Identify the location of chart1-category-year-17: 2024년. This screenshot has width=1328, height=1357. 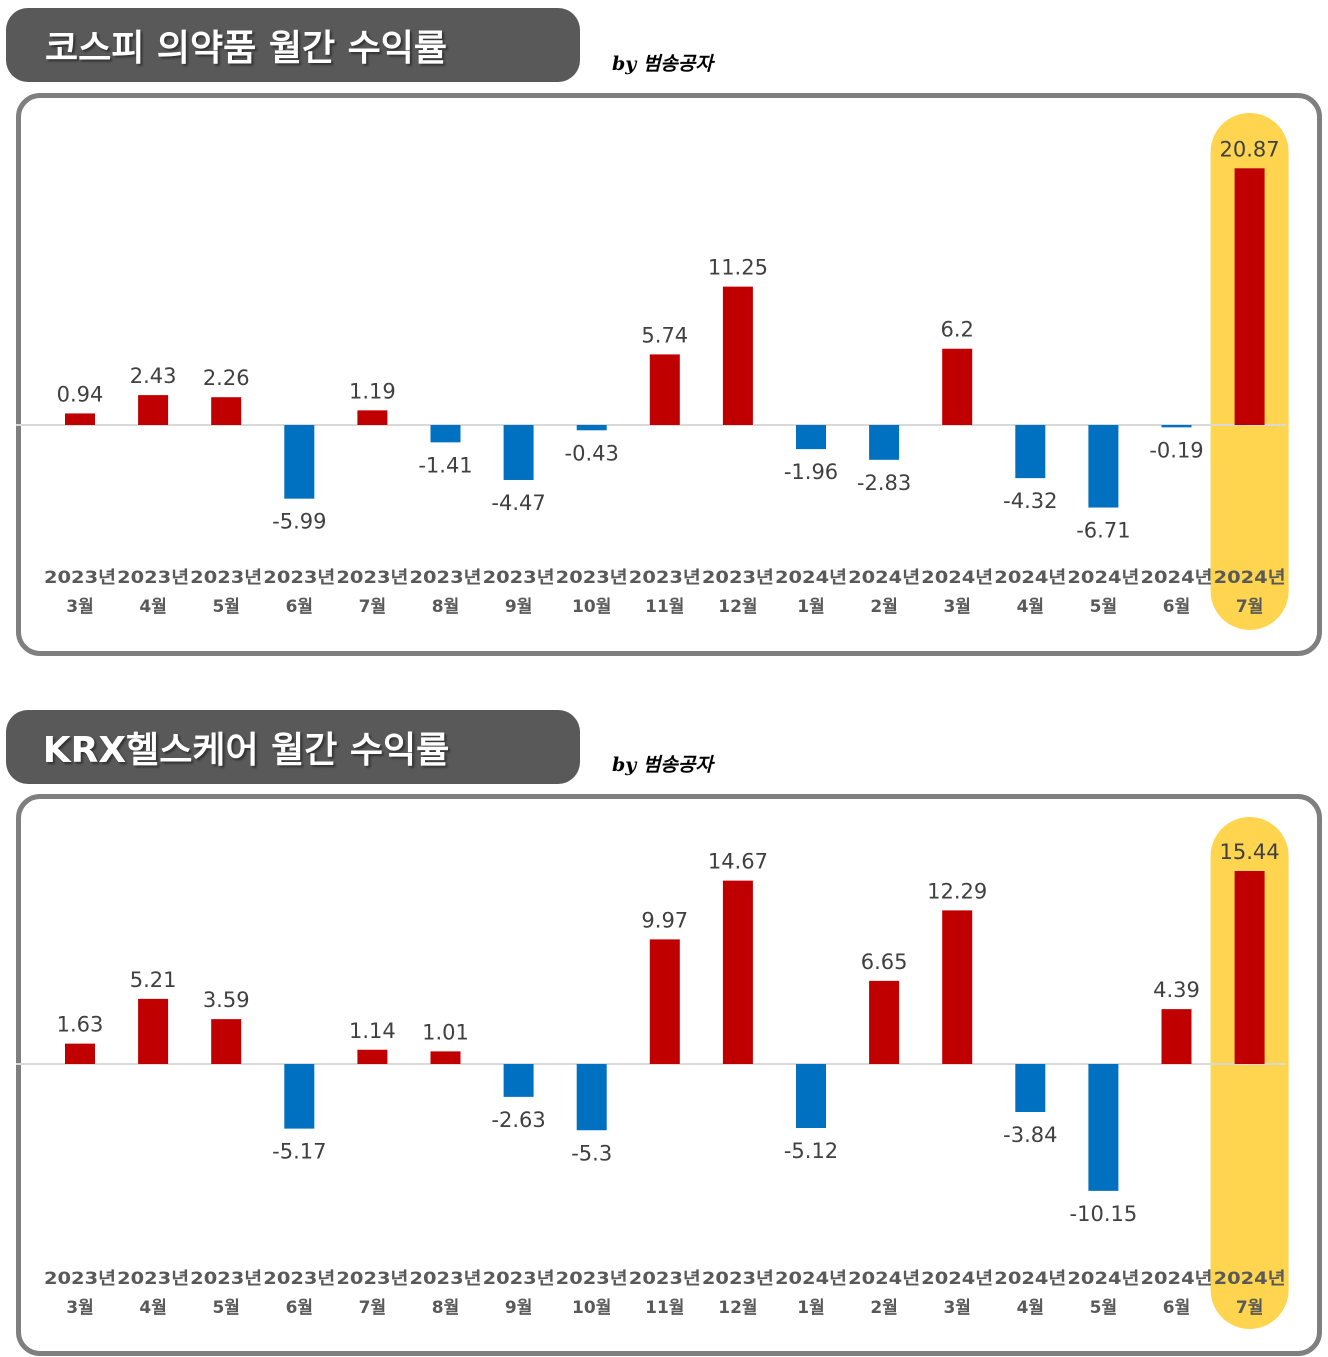
(1250, 578).